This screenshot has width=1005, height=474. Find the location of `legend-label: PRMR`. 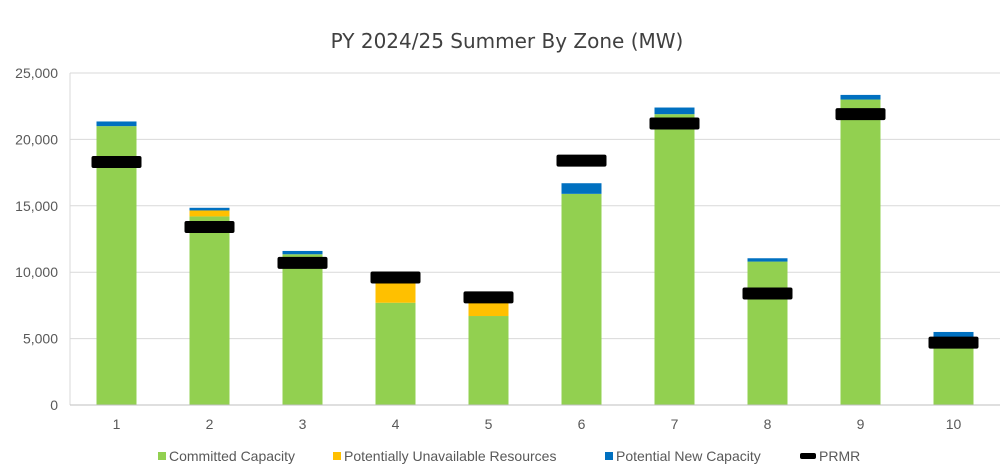

legend-label: PRMR is located at coordinates (839, 456).